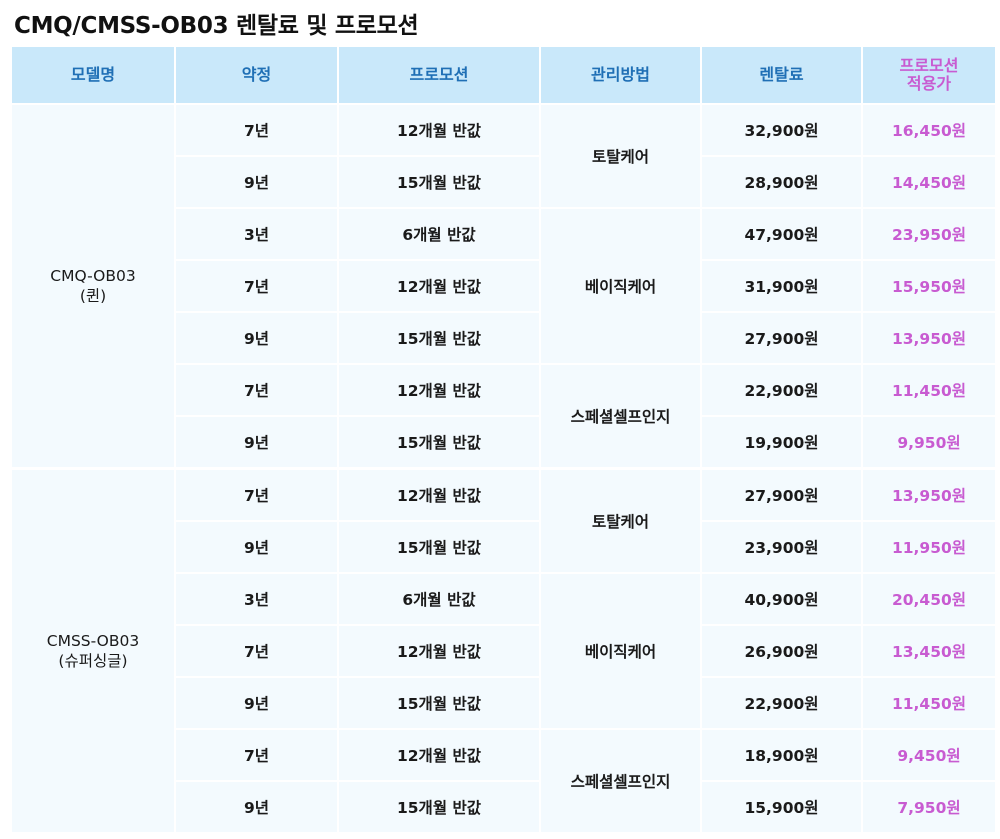 The height and width of the screenshot is (839, 1000). What do you see at coordinates (781, 233) in the screenshot?
I see `rental-fee-cell: 47,900원` at bounding box center [781, 233].